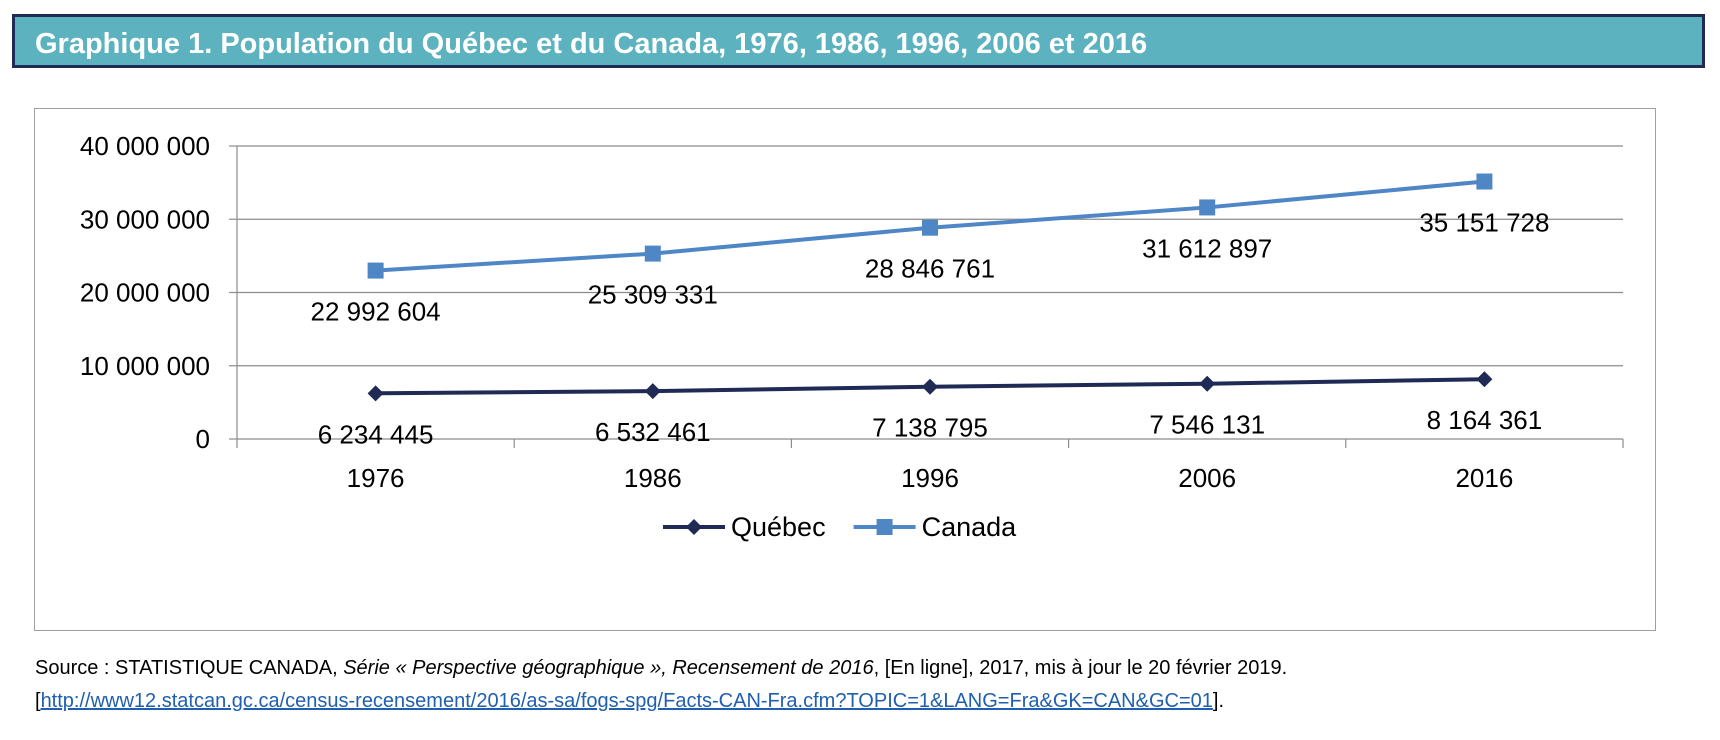  I want to click on source-bracket-close: ]., so click(1218, 701).